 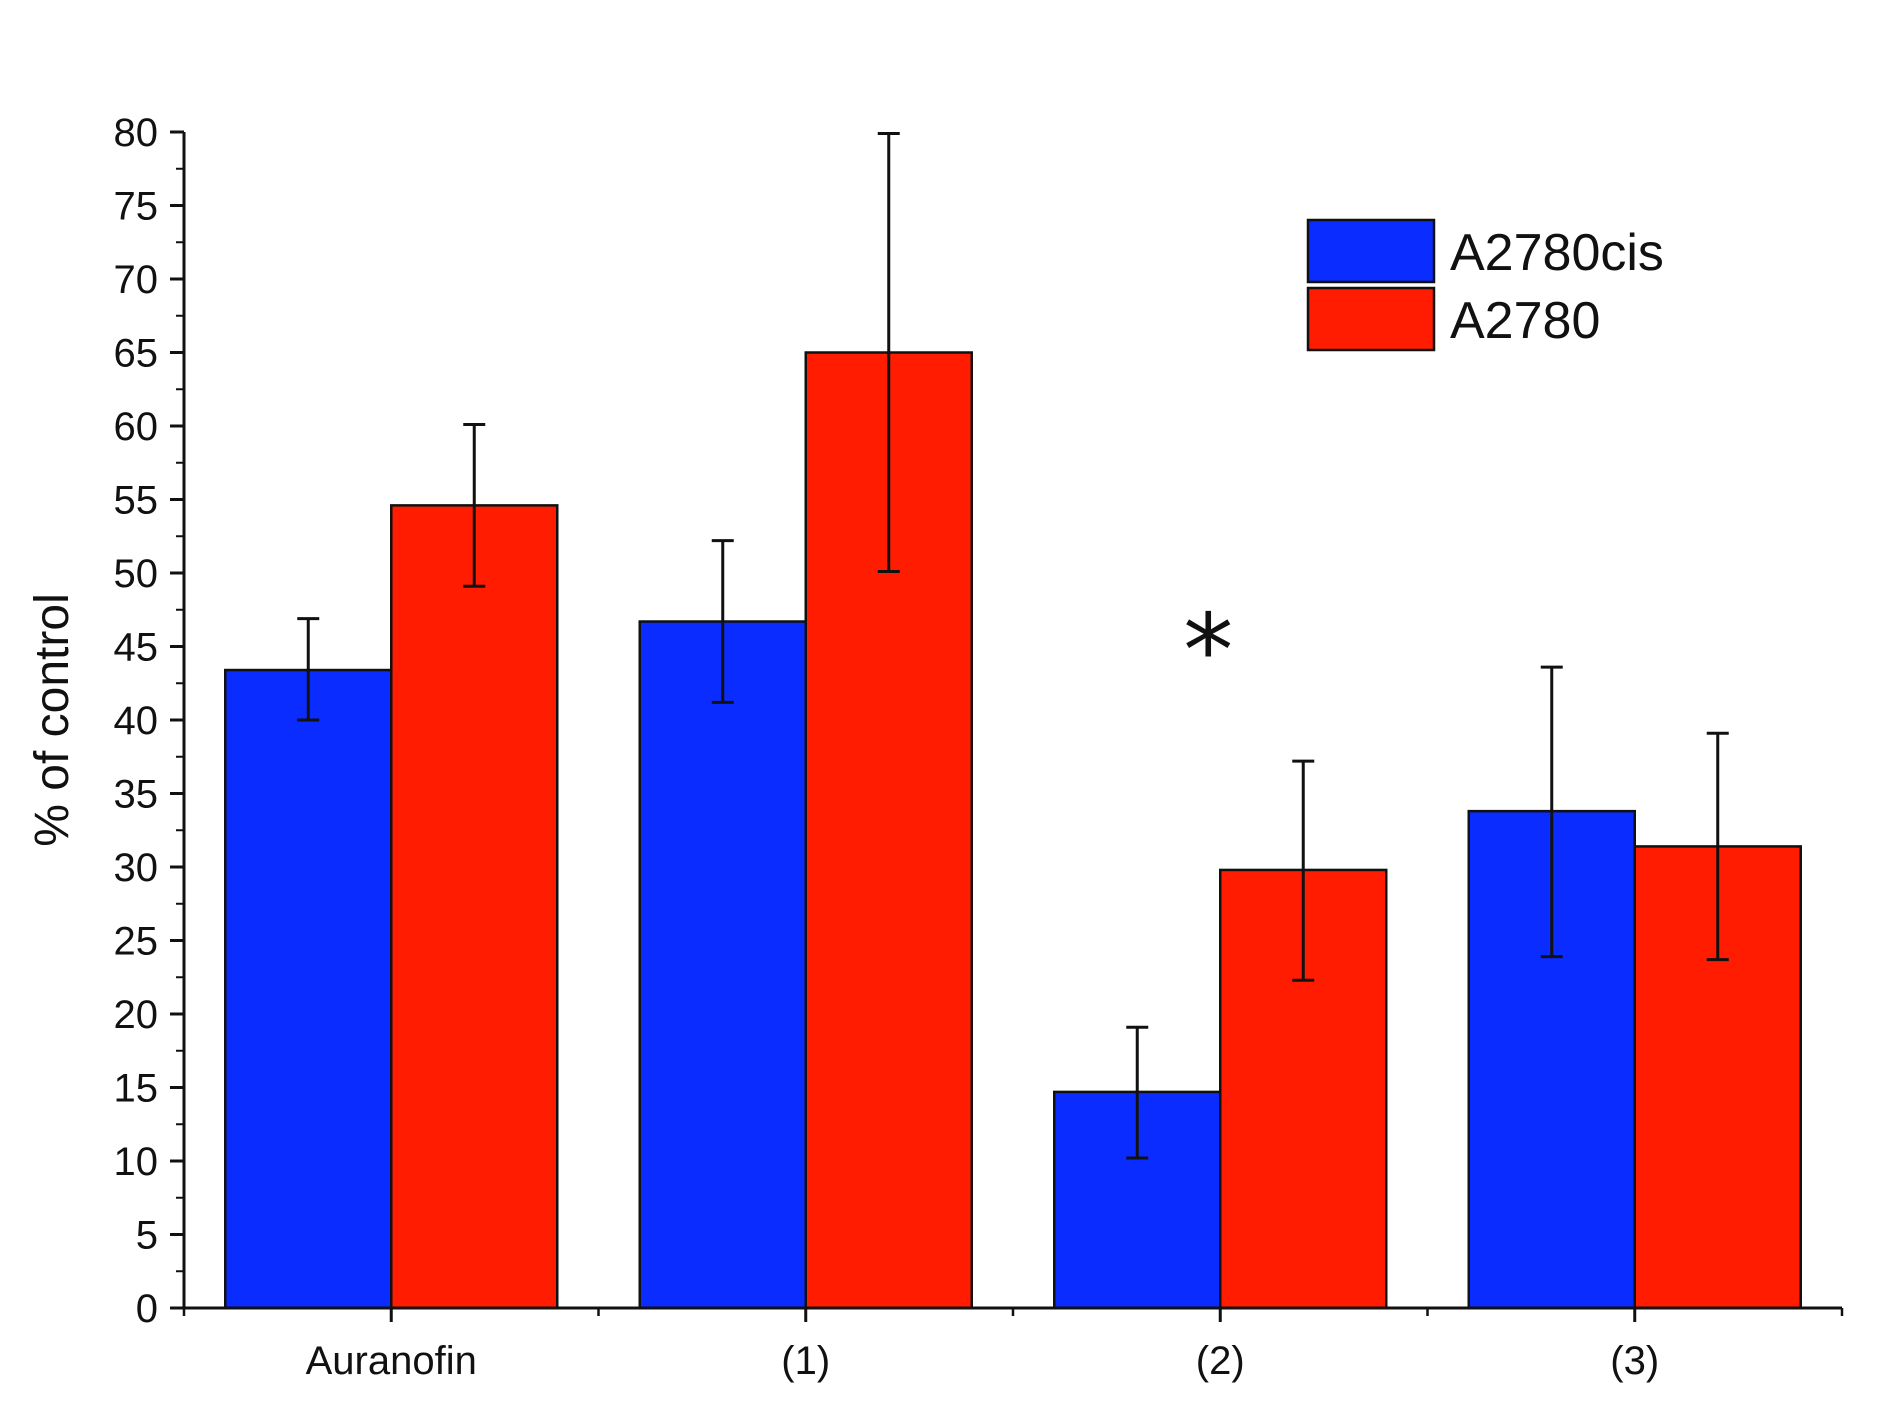 I want to click on y-tick-label: 10, so click(x=136, y=1162).